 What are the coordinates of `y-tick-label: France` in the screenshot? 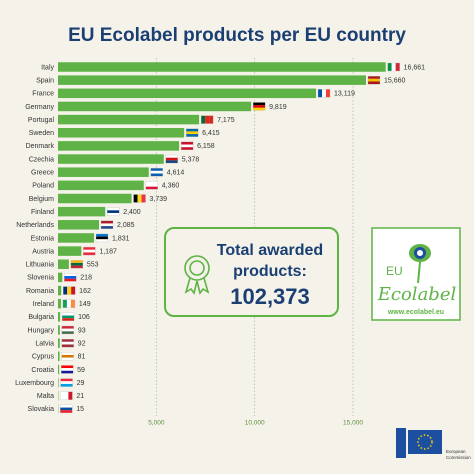 It's located at (43, 94).